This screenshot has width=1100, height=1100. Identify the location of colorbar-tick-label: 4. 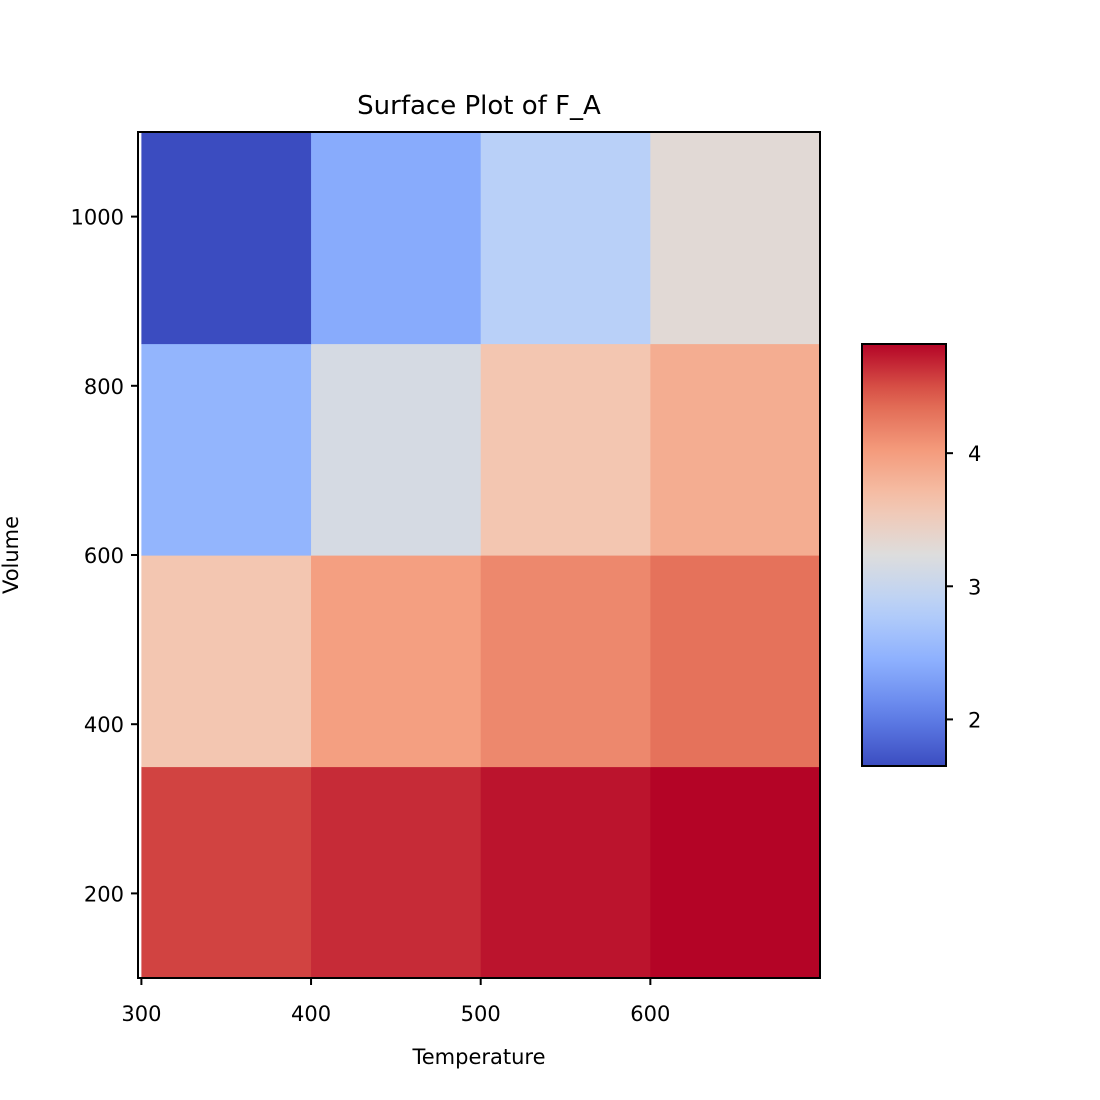
(974, 454).